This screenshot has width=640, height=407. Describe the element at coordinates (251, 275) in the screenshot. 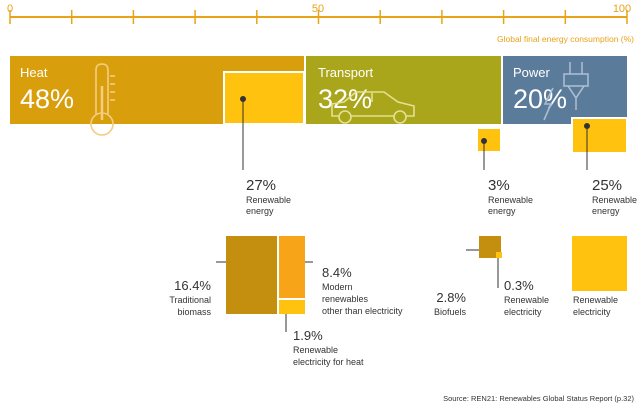

I see `traditional-biomass-block` at that location.